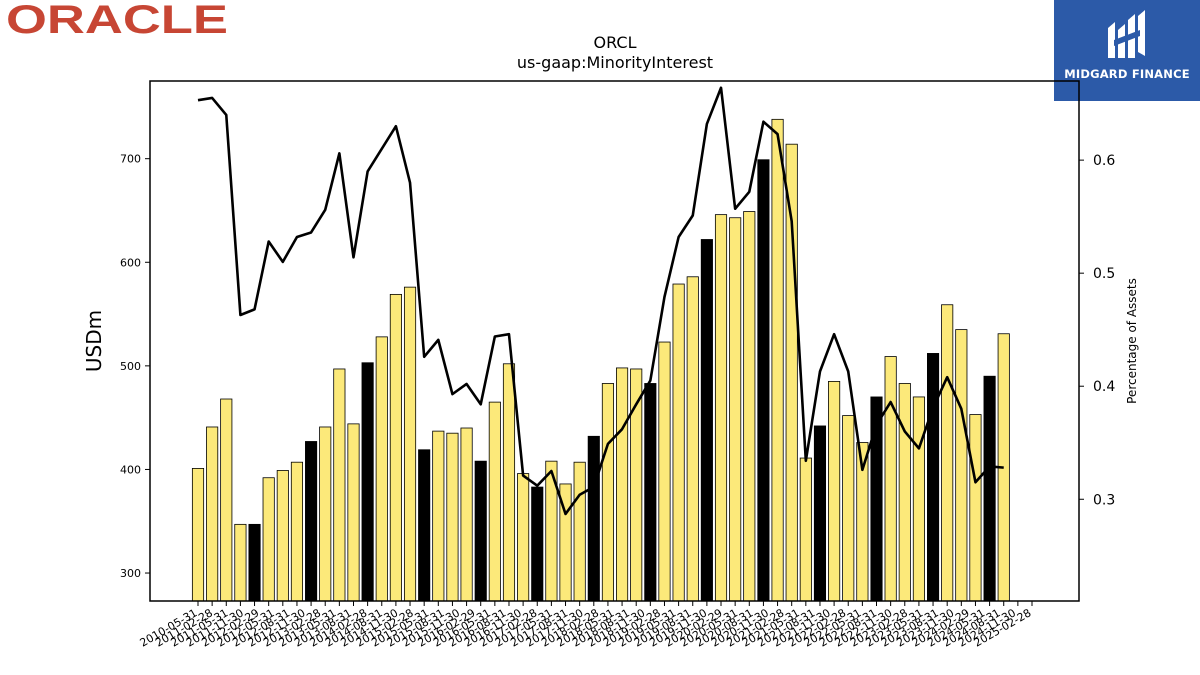  Describe the element at coordinates (1104, 500) in the screenshot. I see `y2-tick-label: 0.3` at that location.